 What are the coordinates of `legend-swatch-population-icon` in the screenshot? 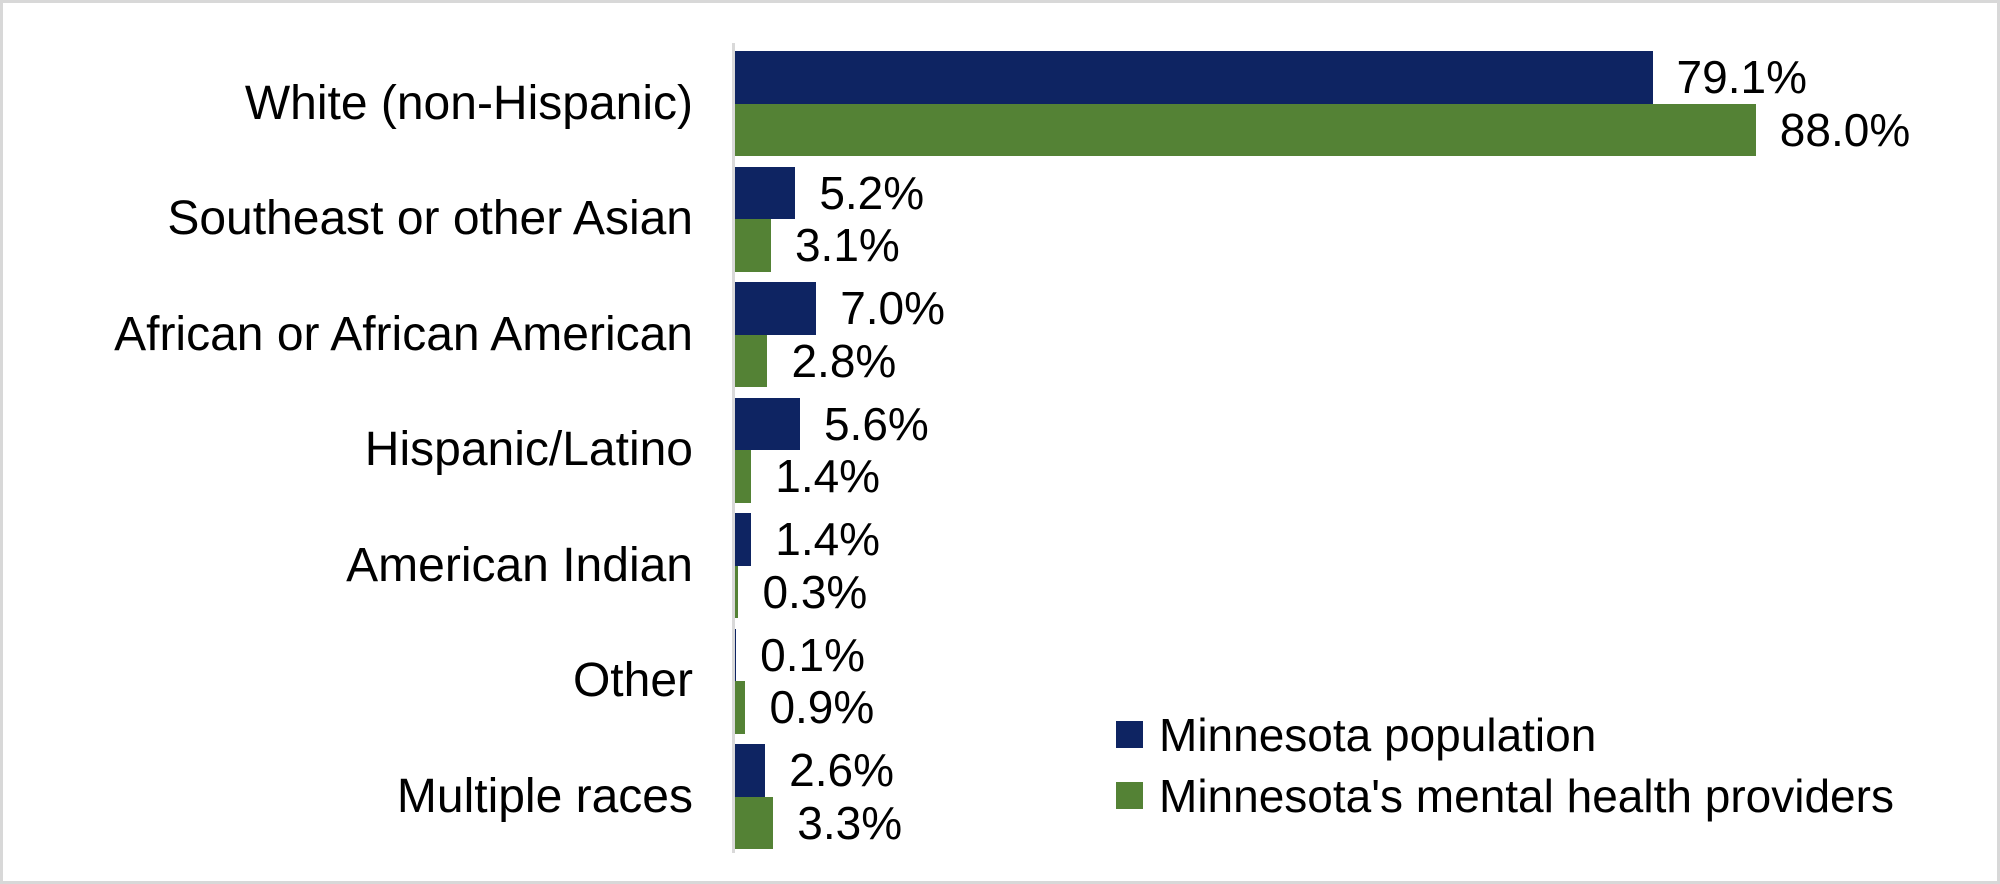 It's located at (1129, 734).